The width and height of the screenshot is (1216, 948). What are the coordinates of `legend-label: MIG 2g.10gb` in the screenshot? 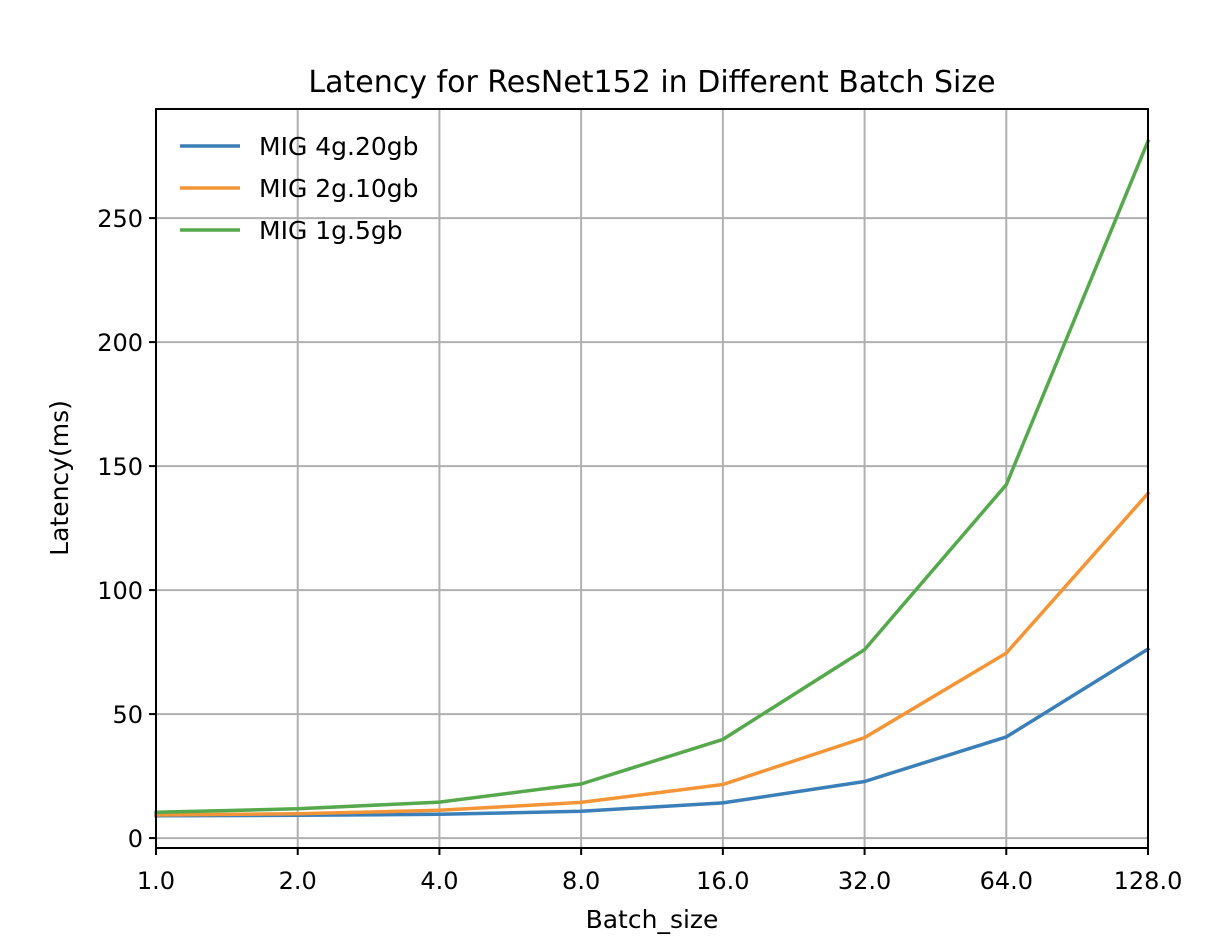 It's located at (339, 188).